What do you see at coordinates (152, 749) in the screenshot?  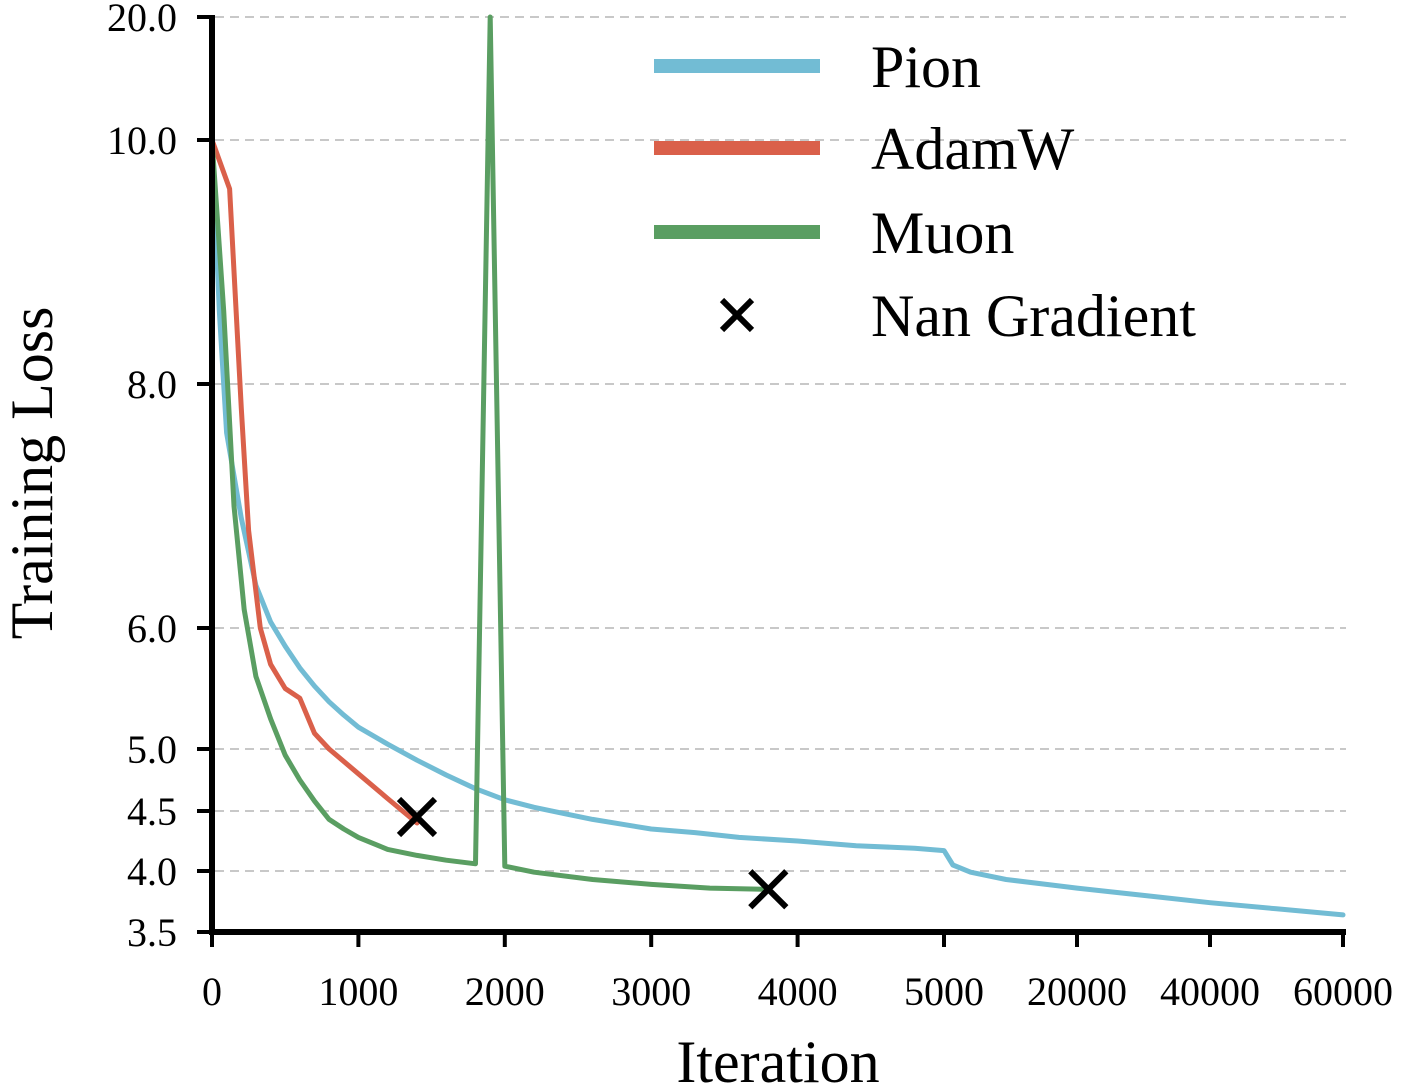 I see `y-tick-label: 5.0` at bounding box center [152, 749].